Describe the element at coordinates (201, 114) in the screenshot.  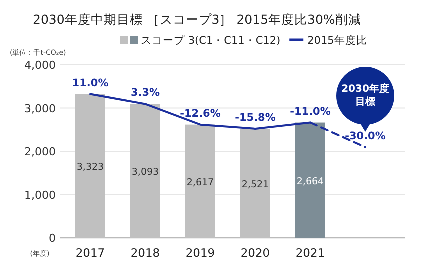
I see `data-label: -12.6%` at that location.